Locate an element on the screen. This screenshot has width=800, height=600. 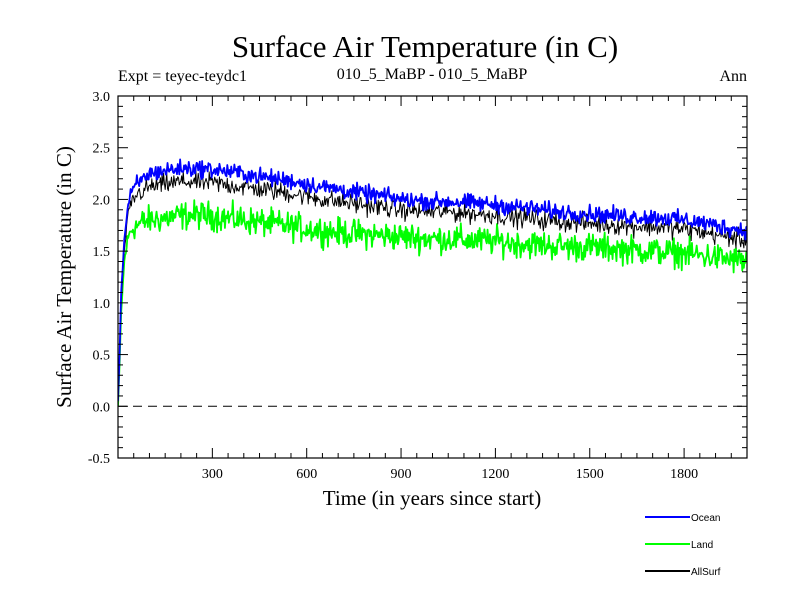
x-tick-label: 1500 is located at coordinates (590, 474).